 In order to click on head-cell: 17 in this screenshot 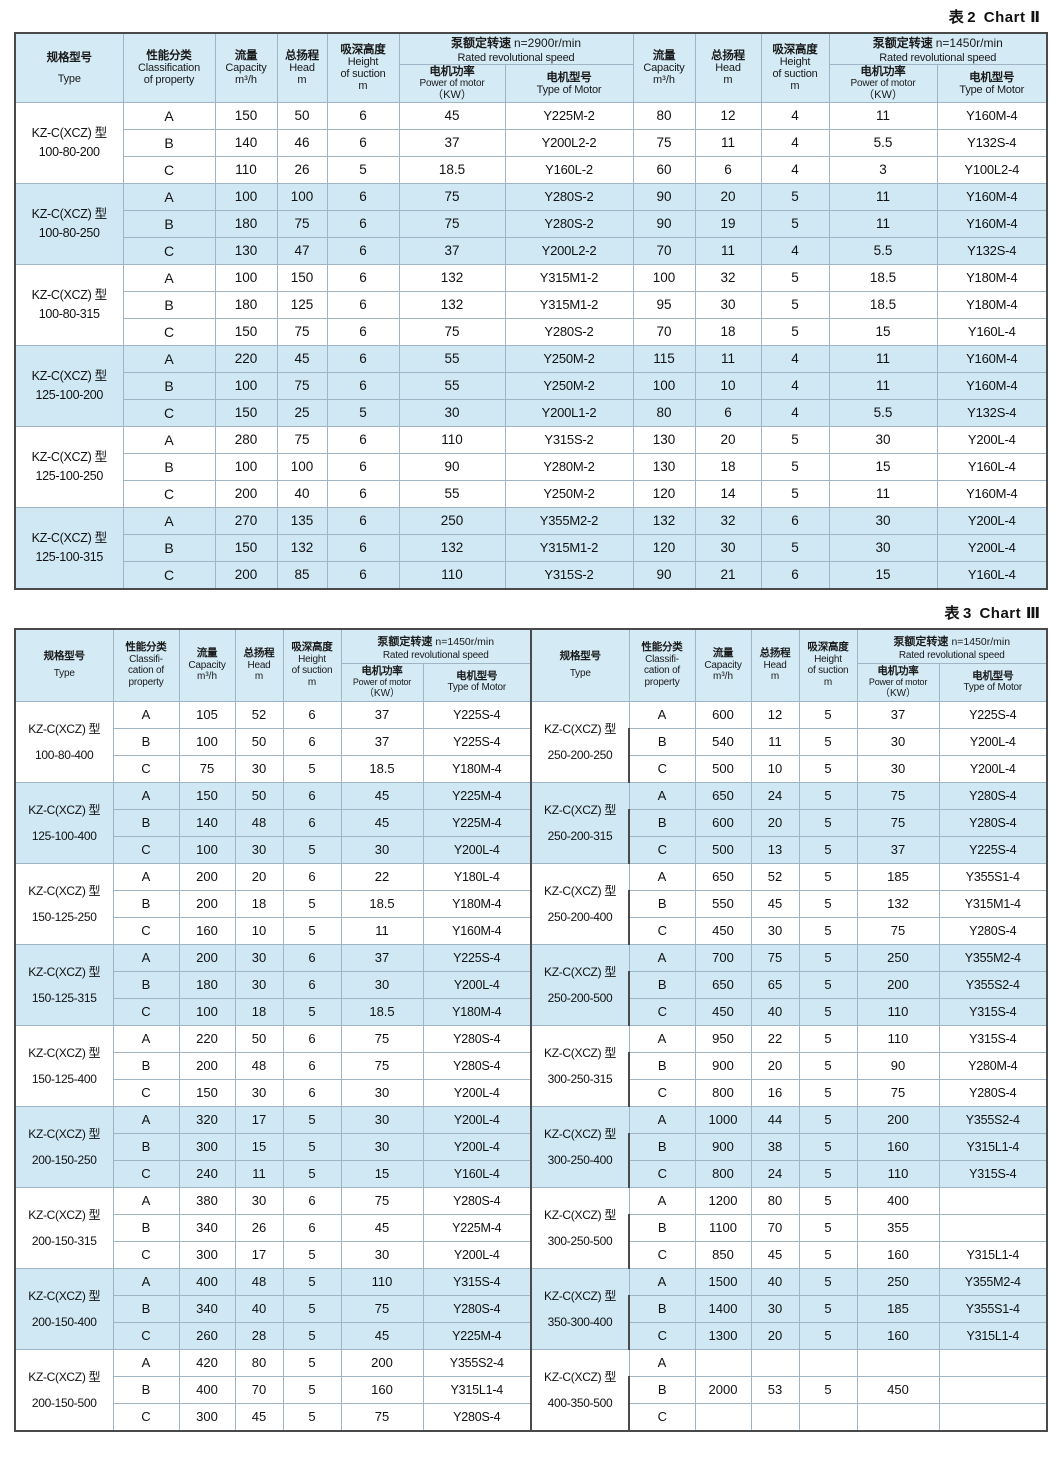, I will do `click(259, 1254)`.